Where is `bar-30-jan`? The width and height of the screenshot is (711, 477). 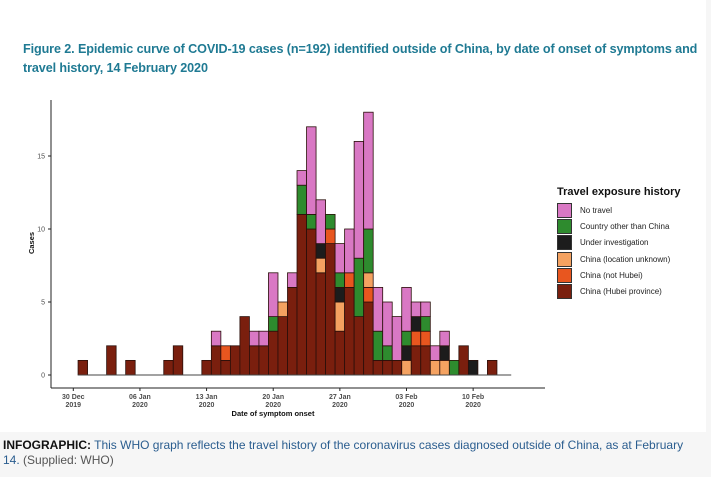 bar-30-jan is located at coordinates (368, 243).